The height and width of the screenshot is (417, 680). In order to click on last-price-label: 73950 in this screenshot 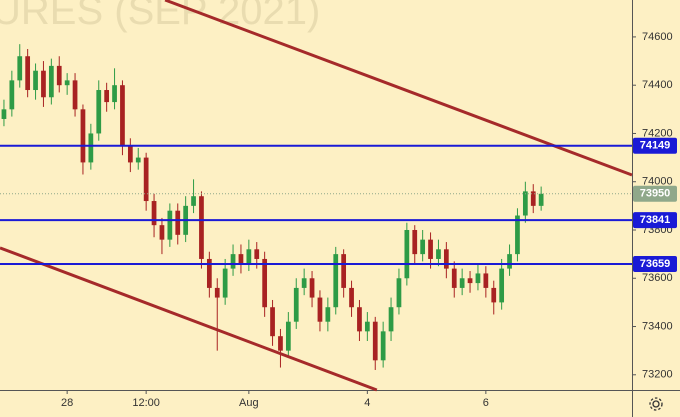, I will do `click(655, 194)`.